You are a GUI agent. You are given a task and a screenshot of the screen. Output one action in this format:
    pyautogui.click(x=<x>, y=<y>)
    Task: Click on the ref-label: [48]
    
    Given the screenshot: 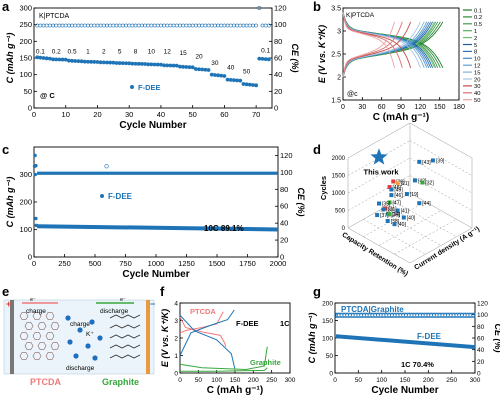 What is the action you would take?
    pyautogui.click(x=397, y=188)
    